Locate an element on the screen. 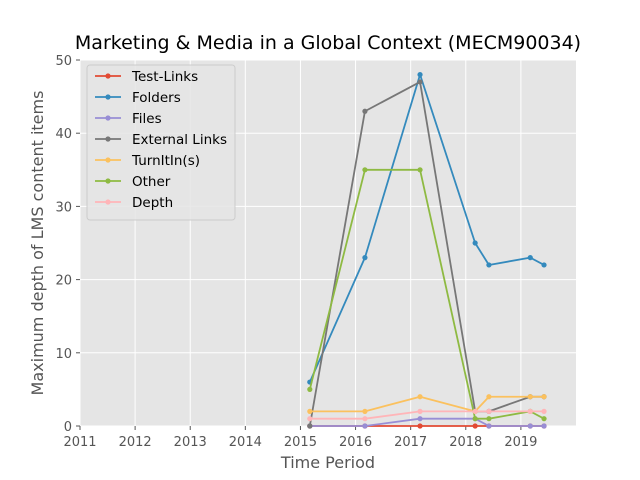 This screenshot has width=640, height=480. legend-label: Folders is located at coordinates (156, 98).